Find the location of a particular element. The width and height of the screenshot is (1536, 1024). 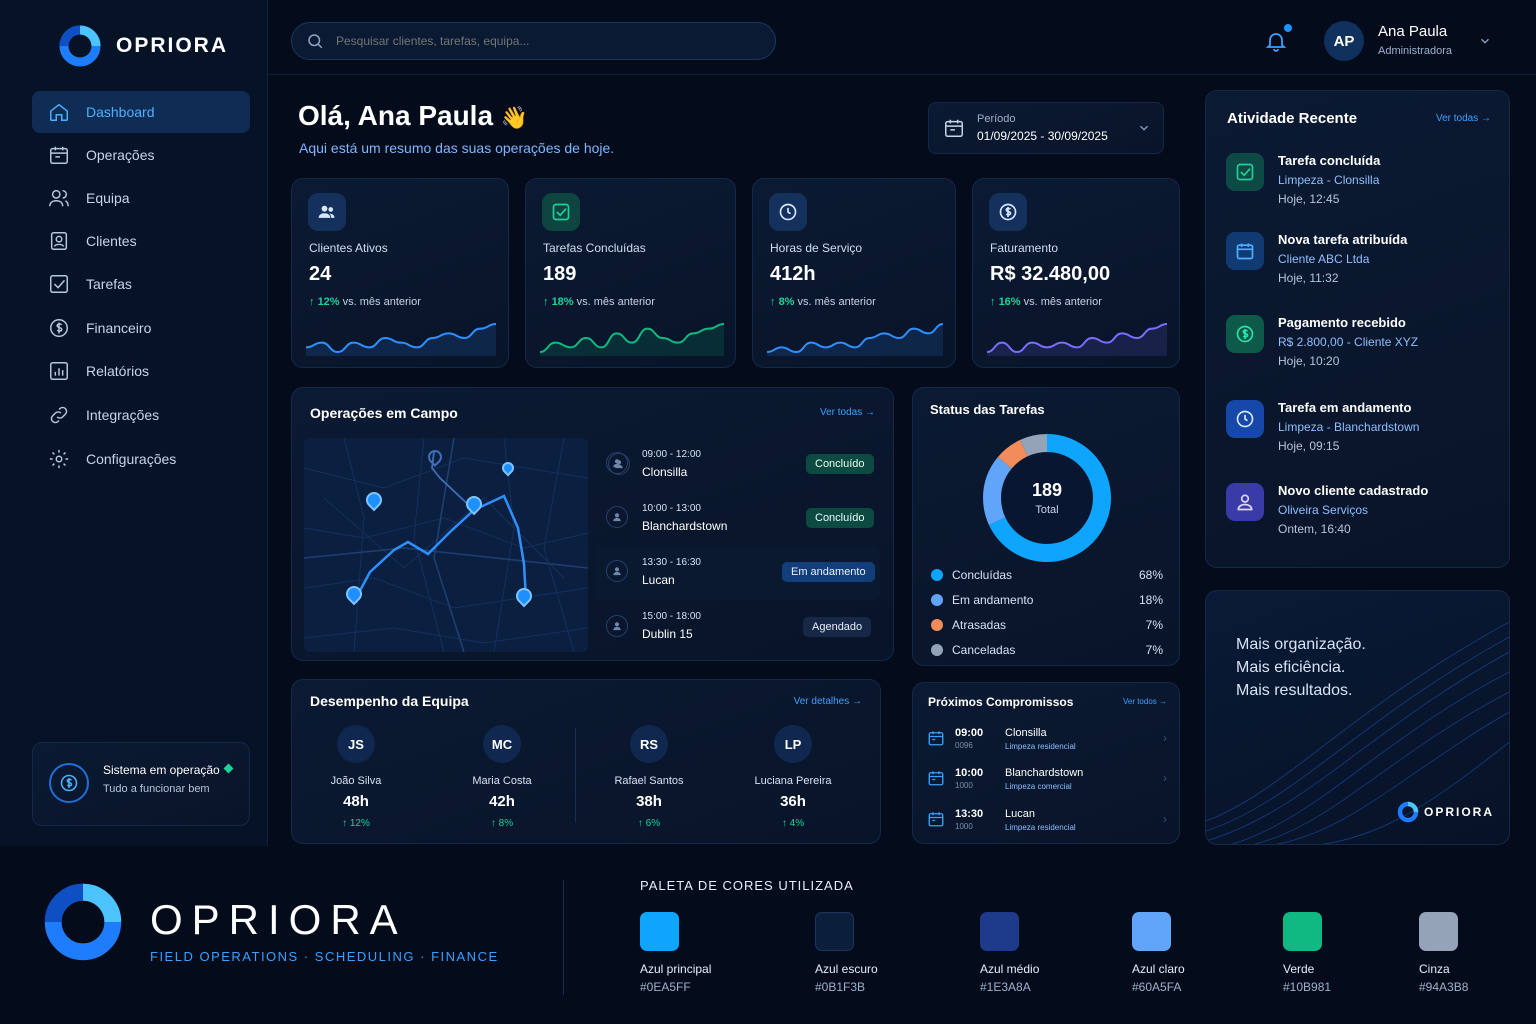

kpi-label: Tarefas Concluídas is located at coordinates (594, 248).